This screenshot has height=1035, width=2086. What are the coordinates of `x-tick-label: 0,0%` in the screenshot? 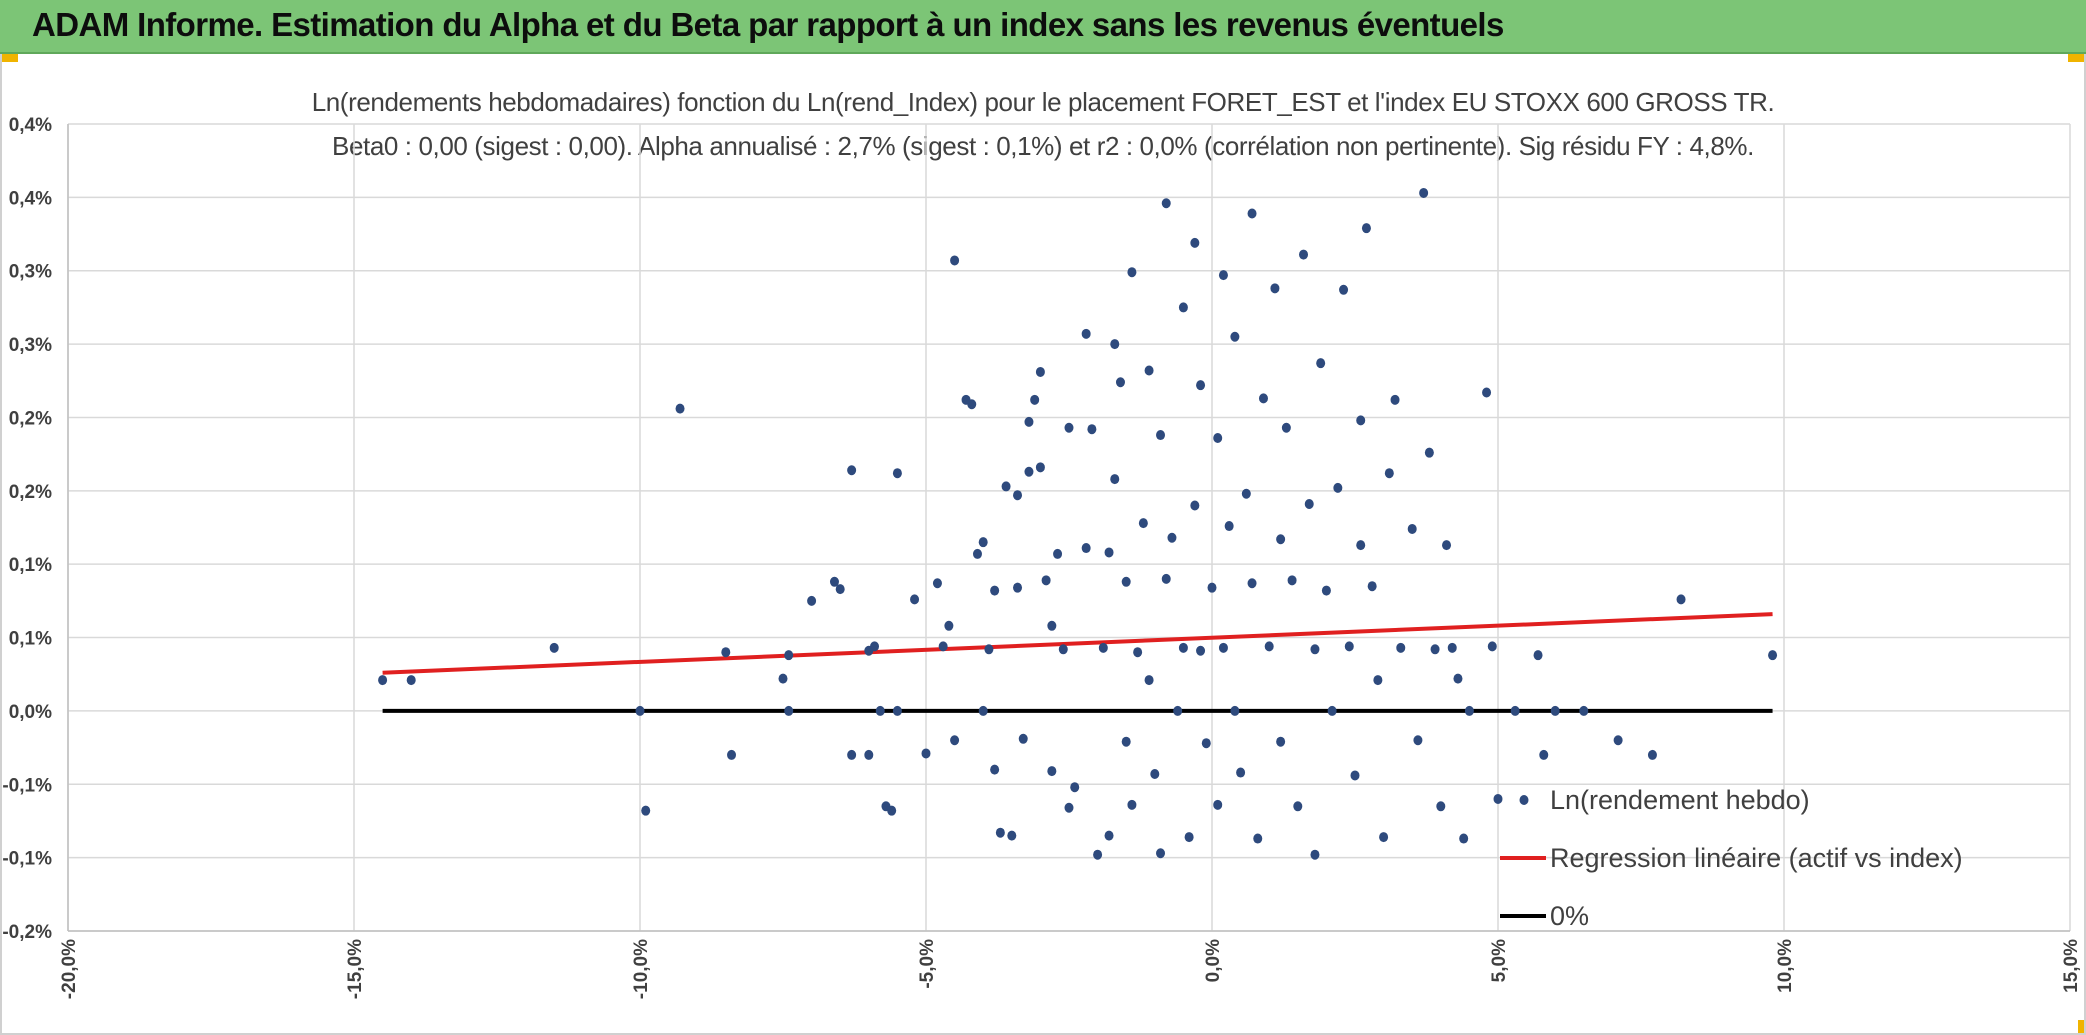 It's located at (1213, 960).